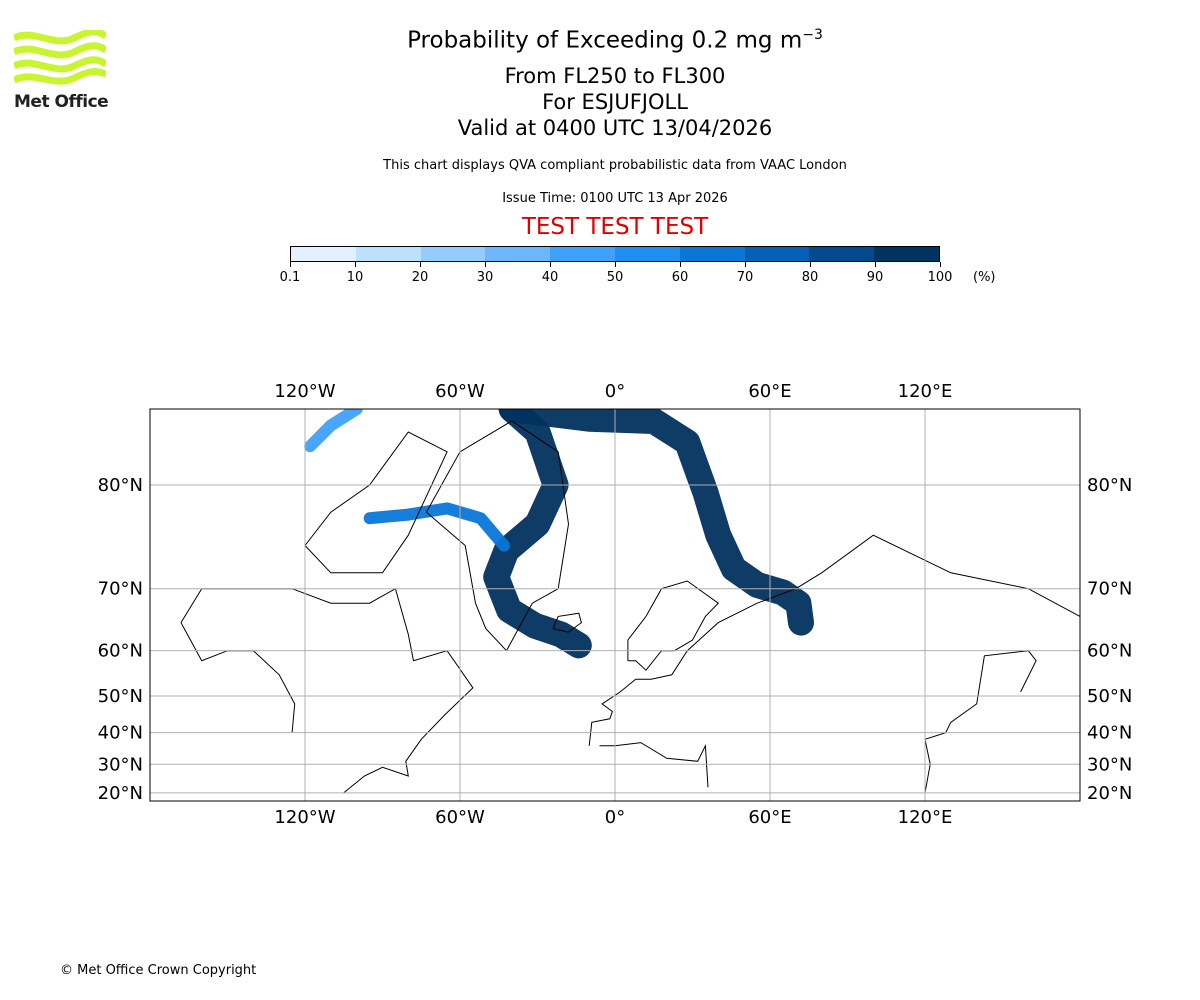 This screenshot has width=1200, height=1000. Describe the element at coordinates (769, 391) in the screenshot. I see `lon-label-top: 60°E` at that location.